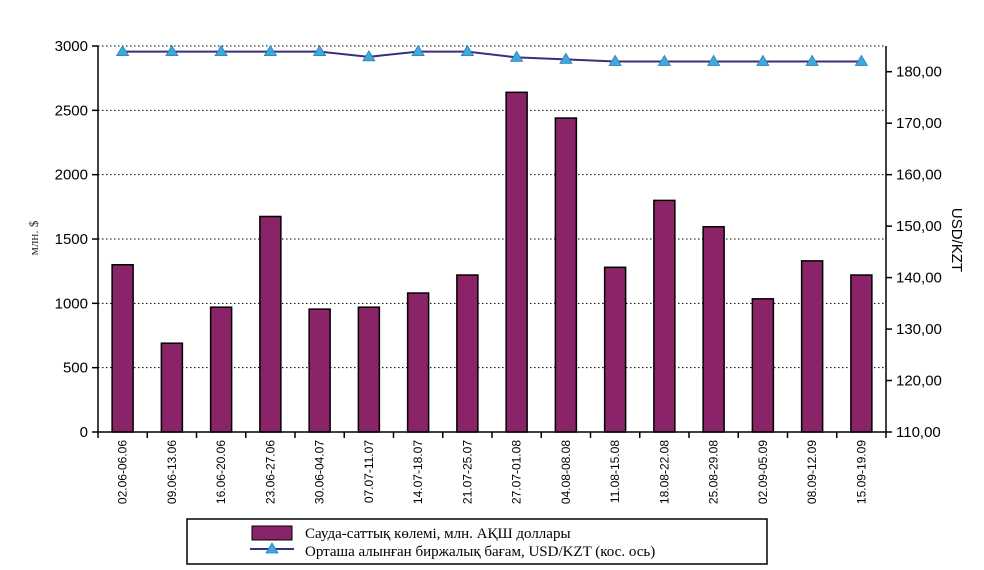 This screenshot has width=984, height=570. What do you see at coordinates (763, 472) in the screenshot?
I see `category-label: 02.09-05.09` at bounding box center [763, 472].